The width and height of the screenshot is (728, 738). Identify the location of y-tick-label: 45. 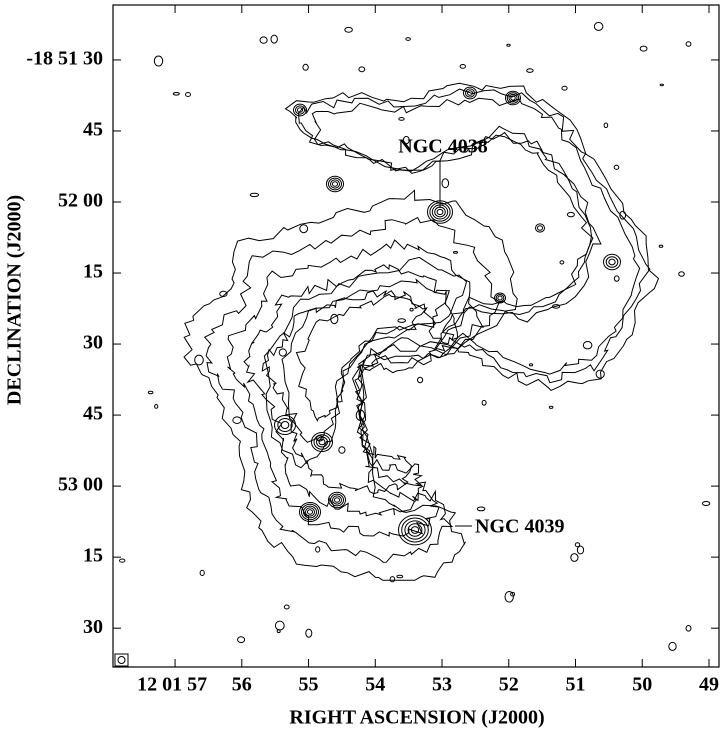
(93, 130).